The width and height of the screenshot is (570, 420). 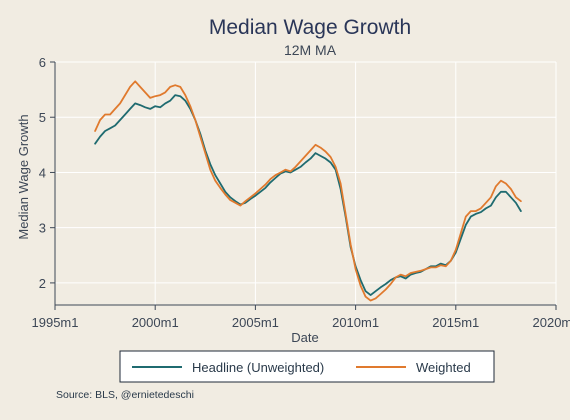 I want to click on x-tick-label: 1995m1, so click(x=55, y=322).